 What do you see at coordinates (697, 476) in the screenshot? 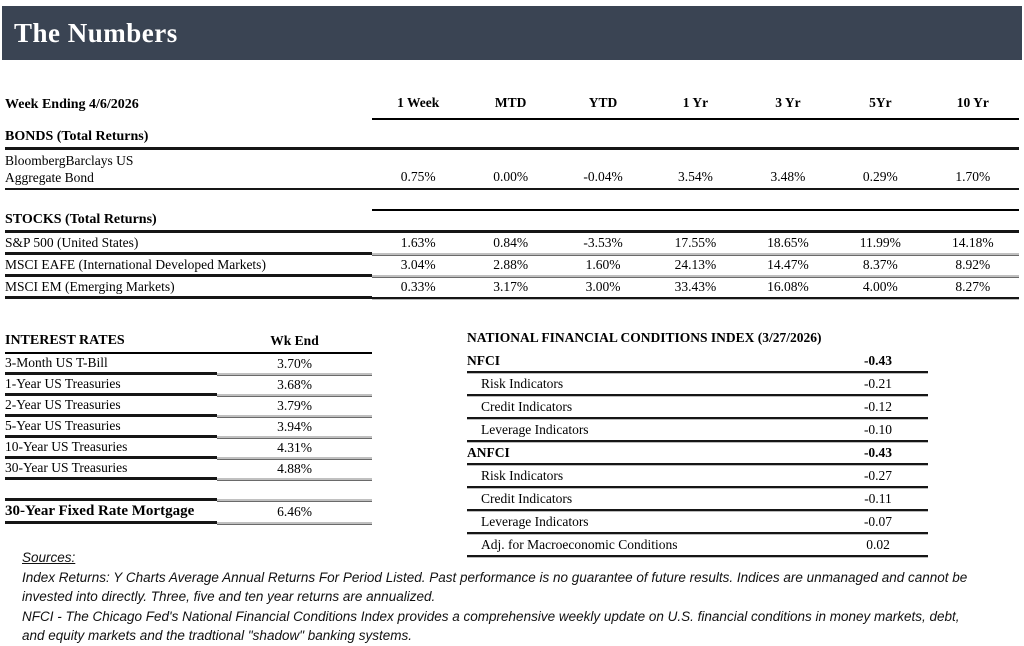
I see `table-row-anfci-risk: Risk Indicators -0.27` at bounding box center [697, 476].